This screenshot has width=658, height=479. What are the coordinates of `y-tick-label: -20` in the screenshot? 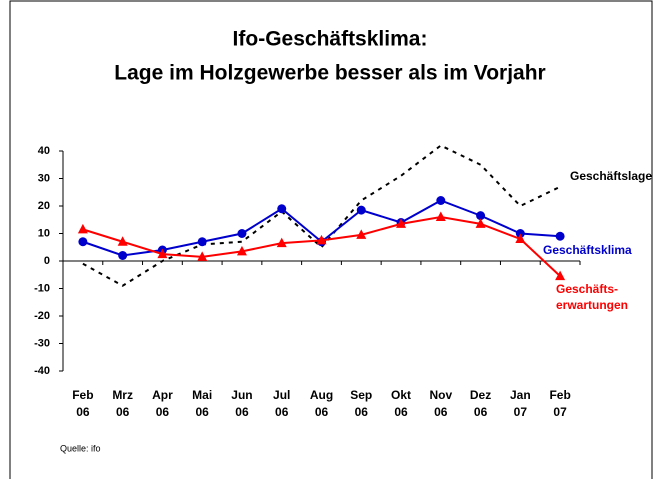 It's located at (42, 316).